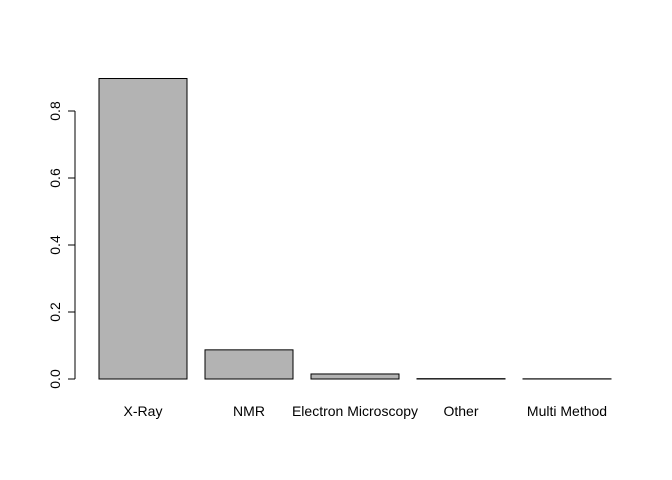  What do you see at coordinates (55, 312) in the screenshot?
I see `y-tick-label: 0.2` at bounding box center [55, 312].